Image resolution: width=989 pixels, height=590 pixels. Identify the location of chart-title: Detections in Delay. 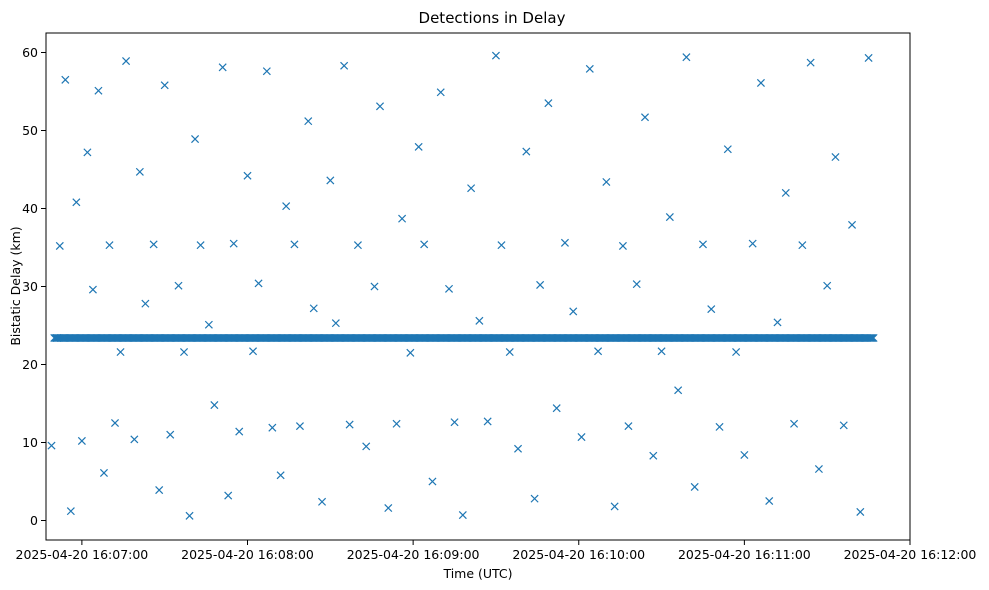
(492, 18).